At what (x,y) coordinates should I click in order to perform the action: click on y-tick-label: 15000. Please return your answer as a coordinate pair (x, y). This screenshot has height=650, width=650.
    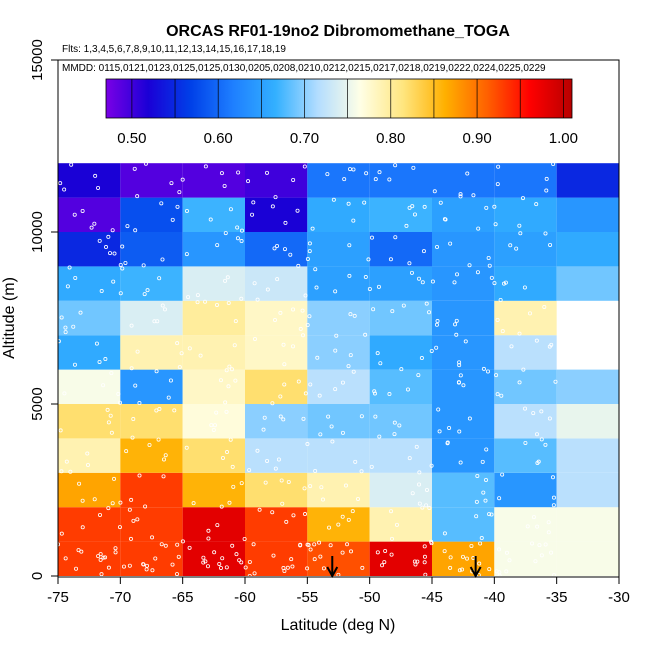
    Looking at the image, I should click on (37, 60).